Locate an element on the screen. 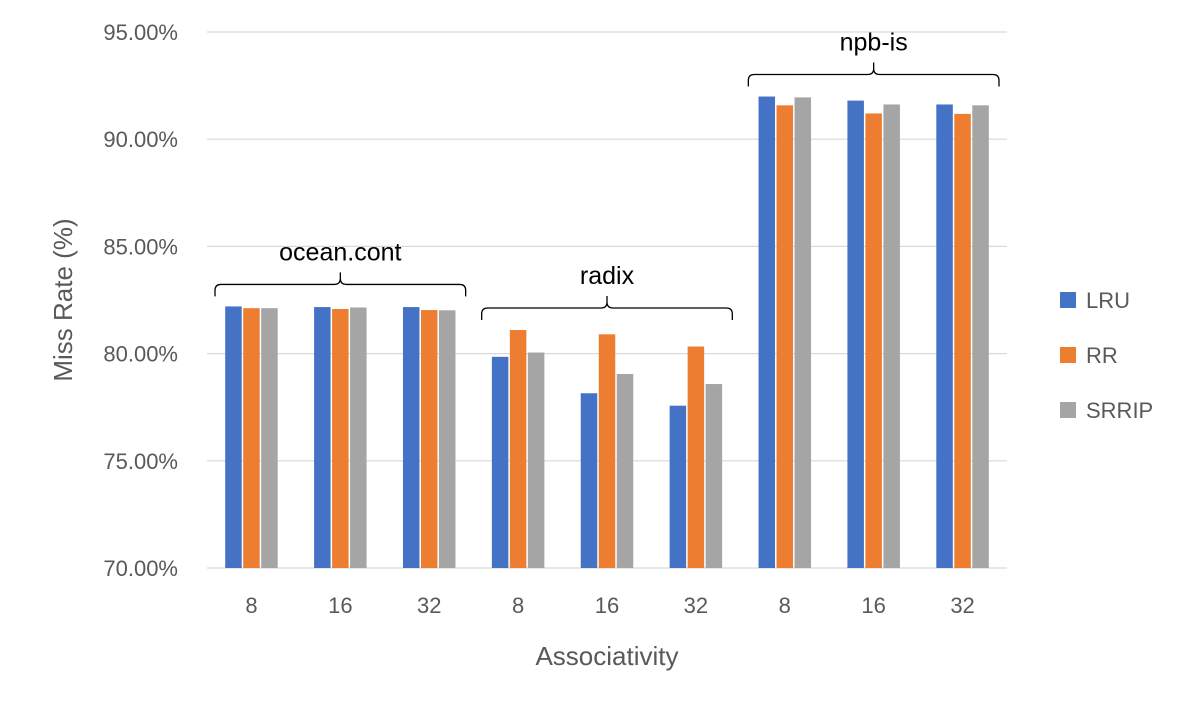  y-tick-label: 85.00% is located at coordinates (140, 246).